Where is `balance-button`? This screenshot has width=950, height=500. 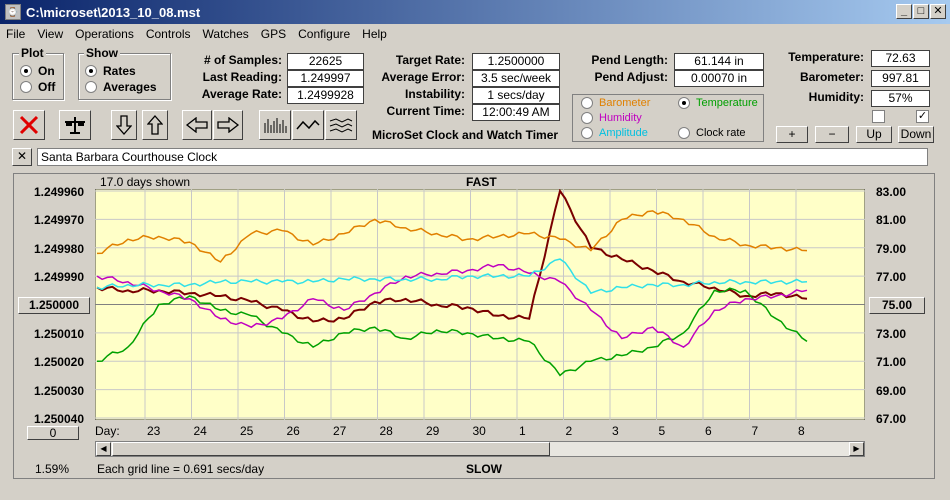
balance-button is located at coordinates (75, 125).